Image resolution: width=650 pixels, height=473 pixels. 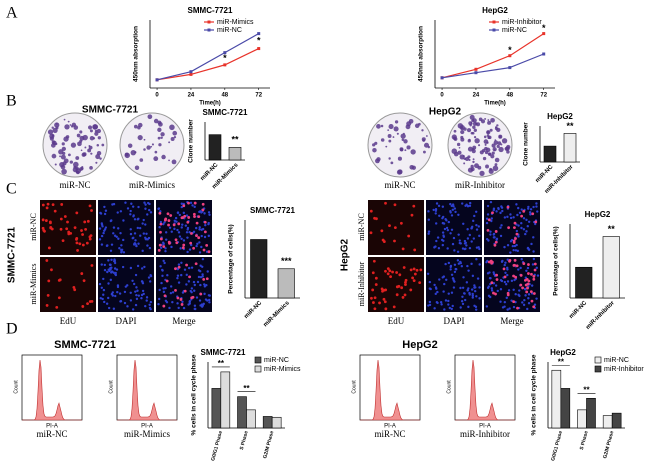 I want to click on annotation: **, so click(x=246, y=388).